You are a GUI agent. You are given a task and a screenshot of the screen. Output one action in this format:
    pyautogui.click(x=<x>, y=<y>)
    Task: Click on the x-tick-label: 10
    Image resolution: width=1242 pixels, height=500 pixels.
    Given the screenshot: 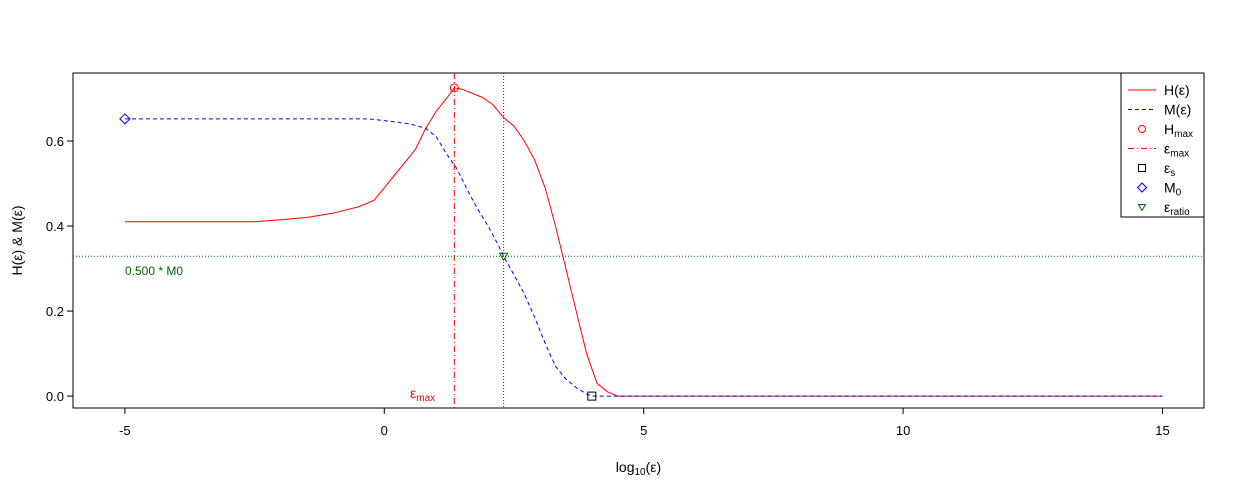 What is the action you would take?
    pyautogui.click(x=903, y=430)
    